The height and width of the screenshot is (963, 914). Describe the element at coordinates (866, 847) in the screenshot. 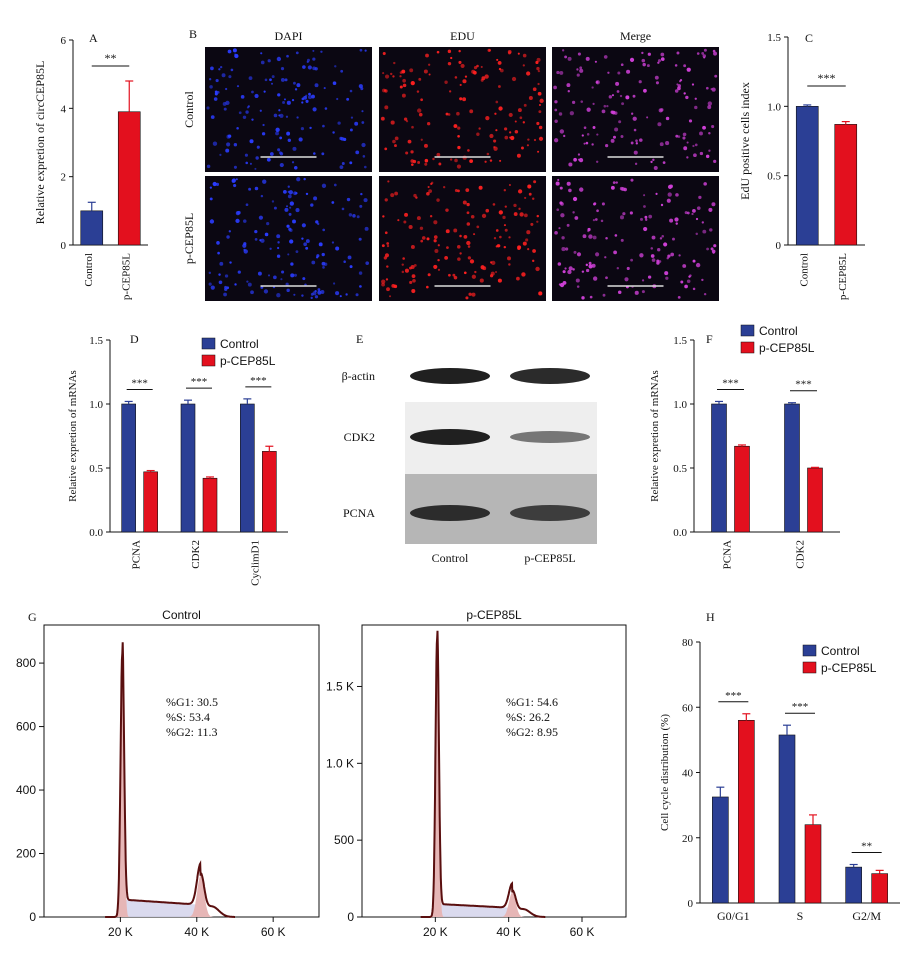

I see `significance-label: **` at that location.